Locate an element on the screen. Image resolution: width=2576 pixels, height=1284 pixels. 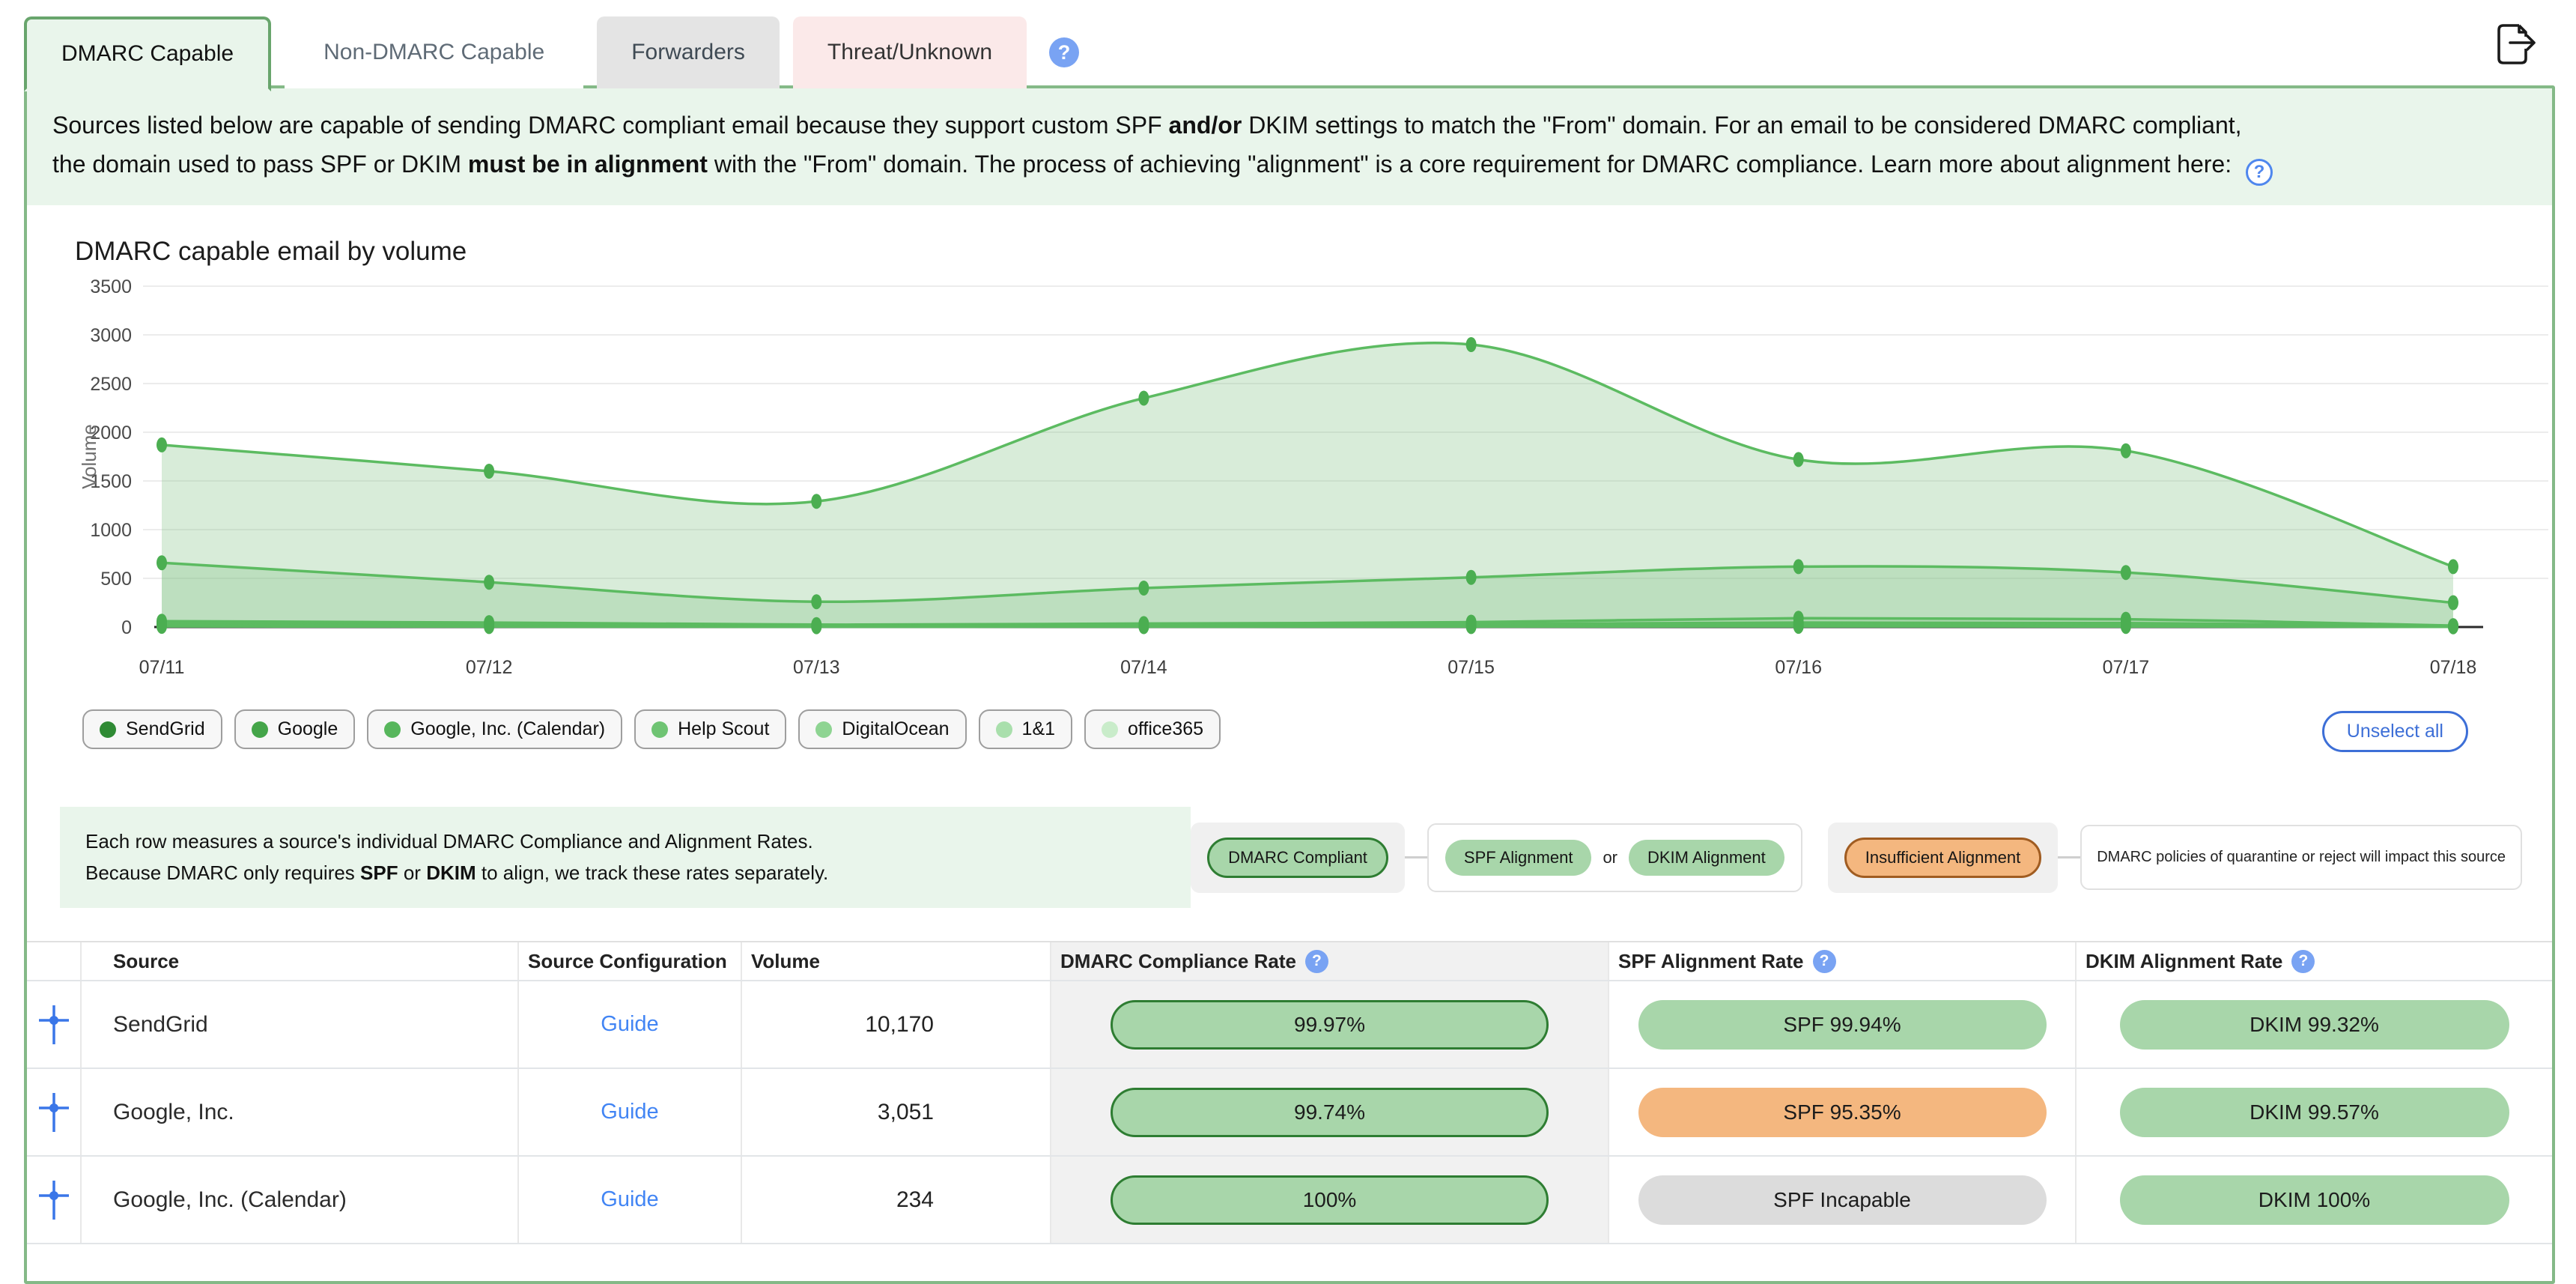
header-source: Source is located at coordinates (300, 962).